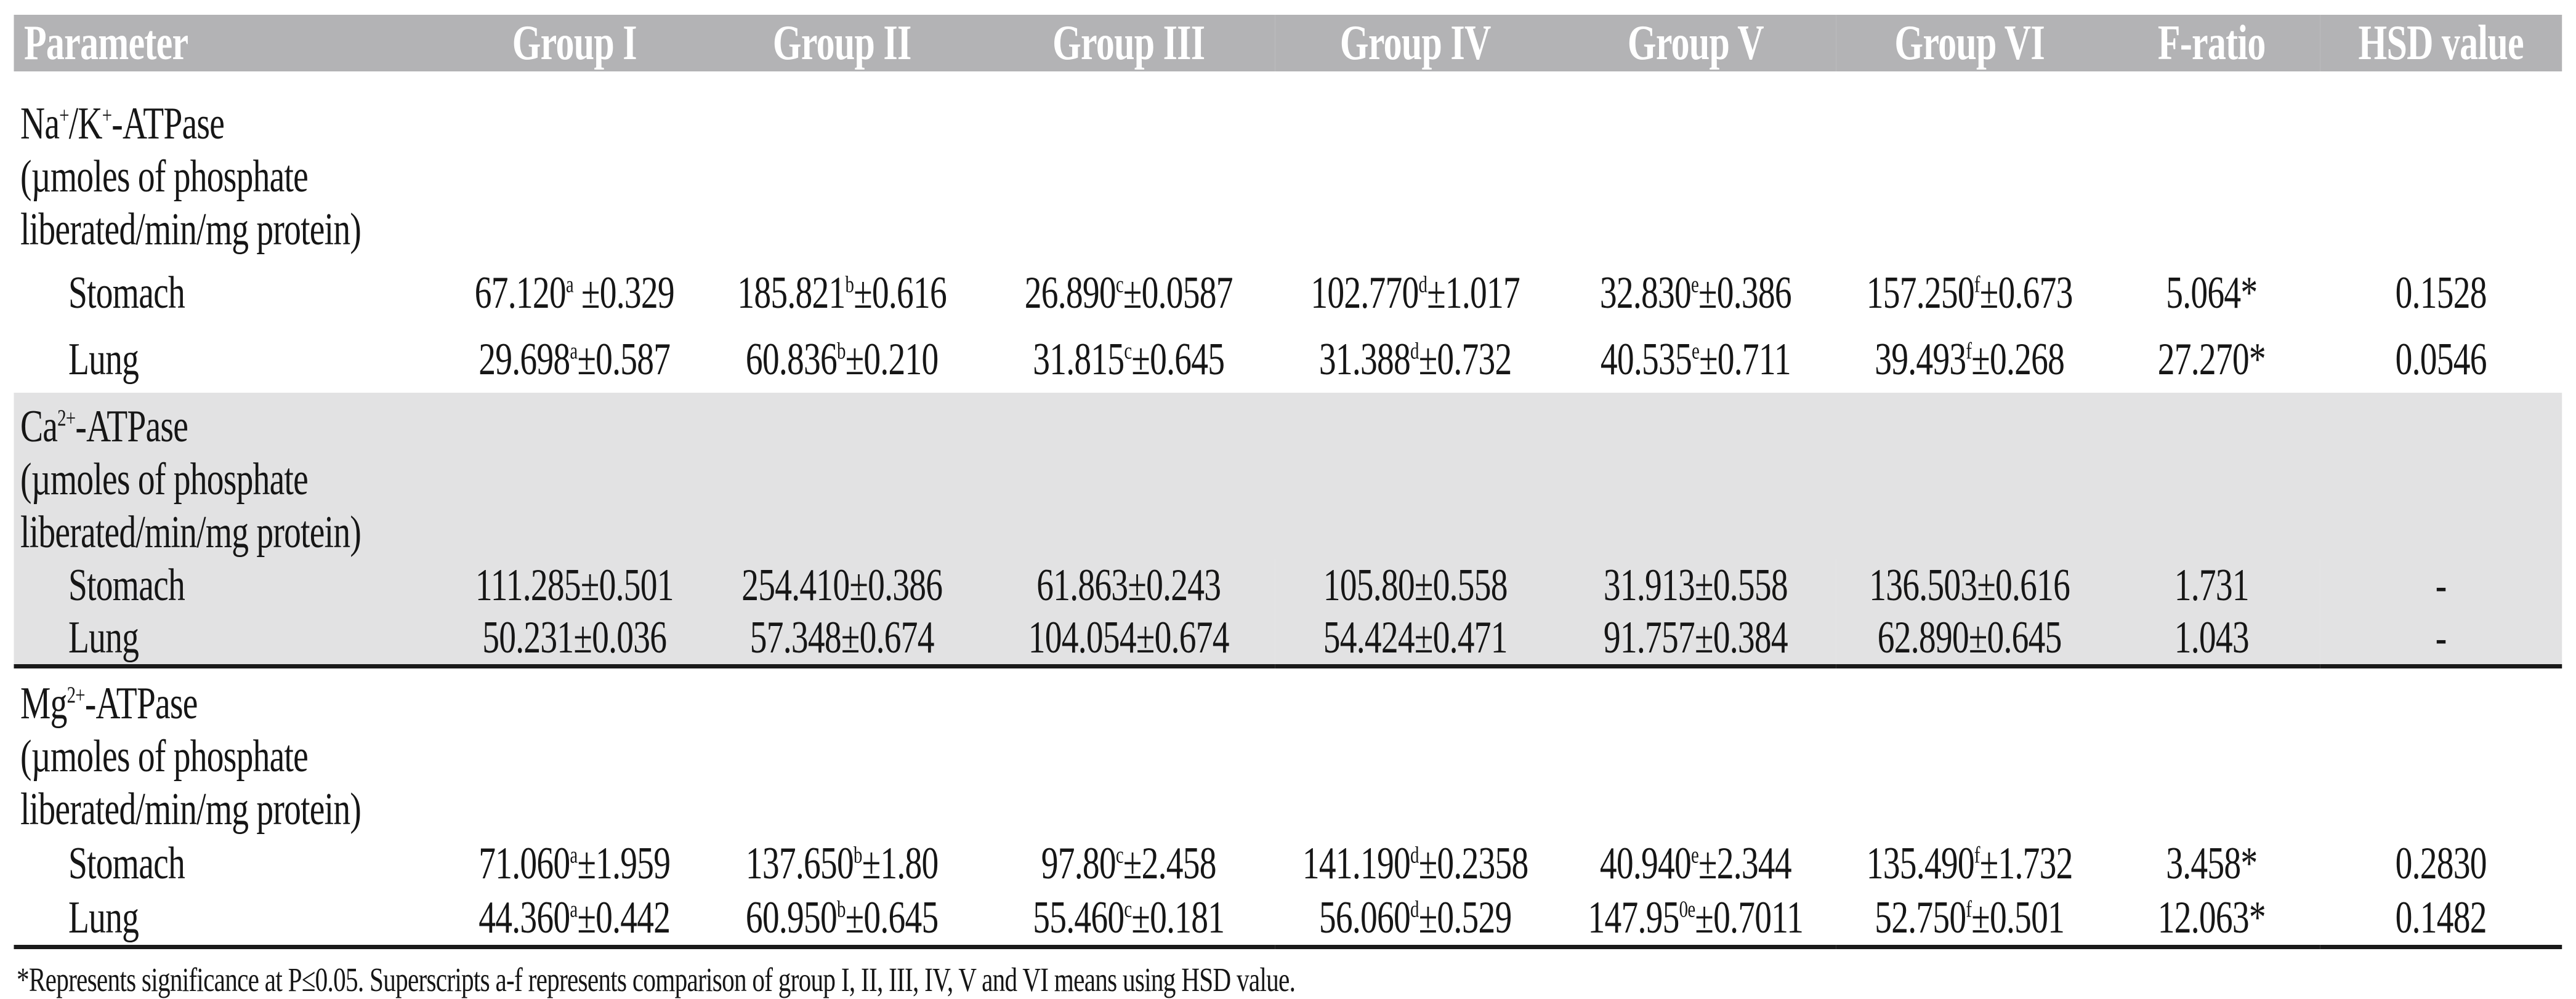 The width and height of the screenshot is (2576, 999). I want to click on value-cell: 44.360a±0.442, so click(574, 917).